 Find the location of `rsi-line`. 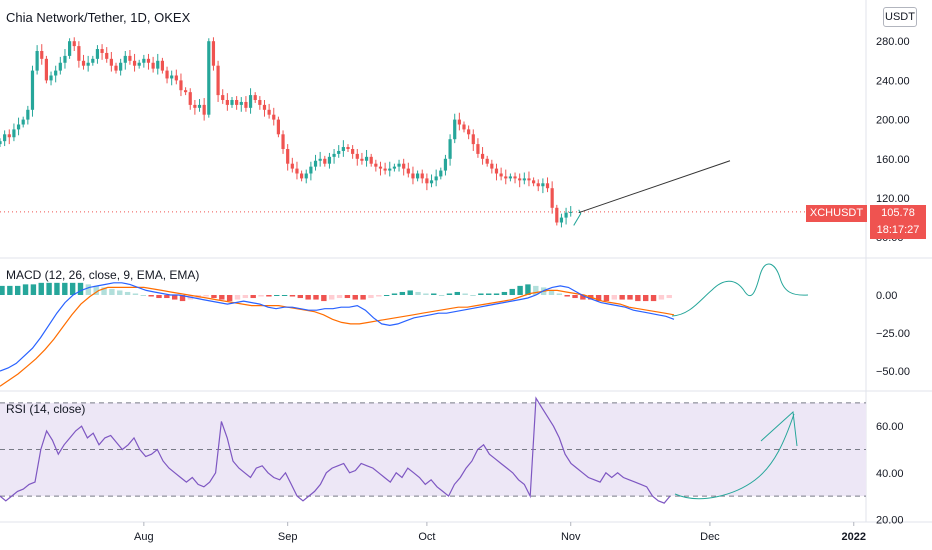

rsi-line is located at coordinates (335, 450).